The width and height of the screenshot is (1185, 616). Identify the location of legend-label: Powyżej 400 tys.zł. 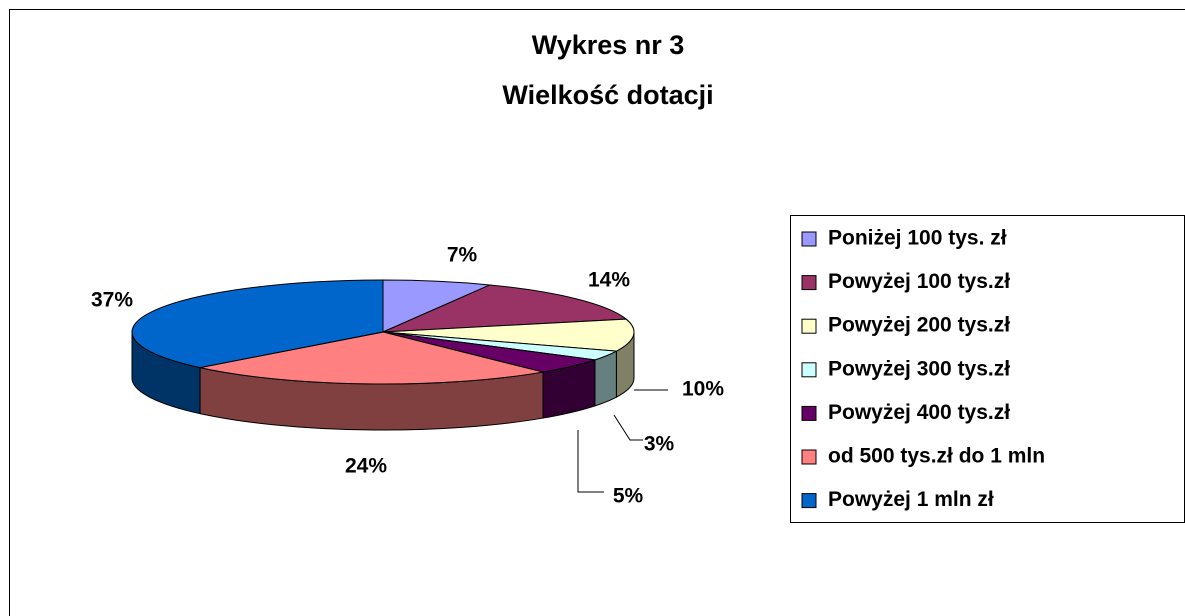
(919, 412).